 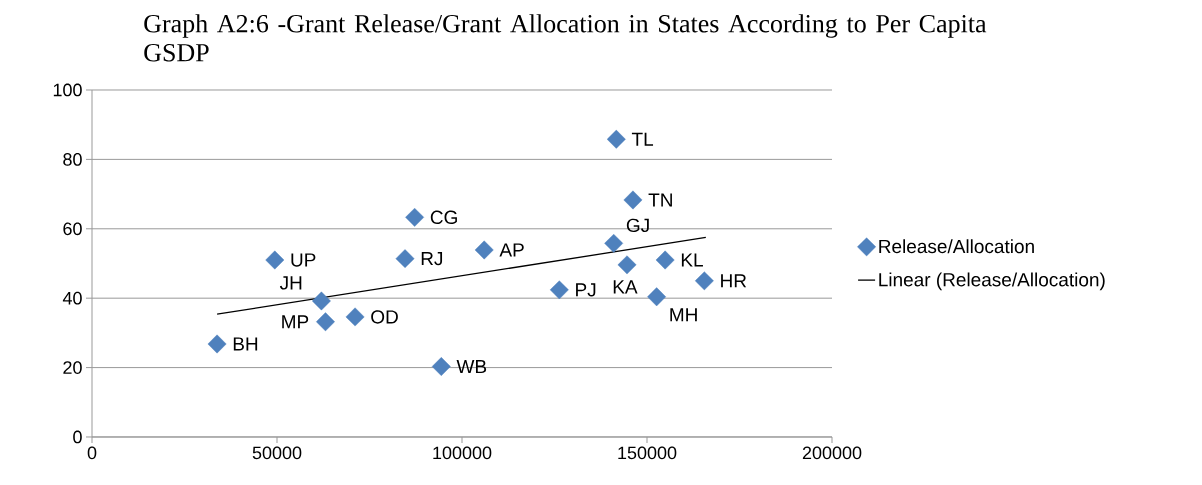 What do you see at coordinates (77, 437) in the screenshot?
I see `y-tick-label: 0` at bounding box center [77, 437].